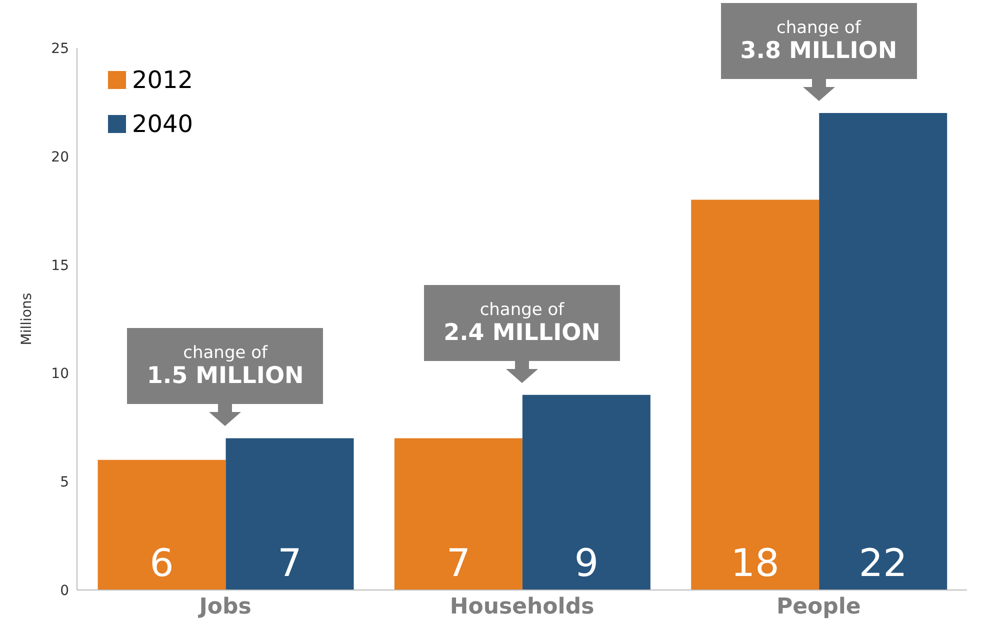 This screenshot has width=985, height=643. Describe the element at coordinates (60, 266) in the screenshot. I see `y-tick-label: 15` at that location.